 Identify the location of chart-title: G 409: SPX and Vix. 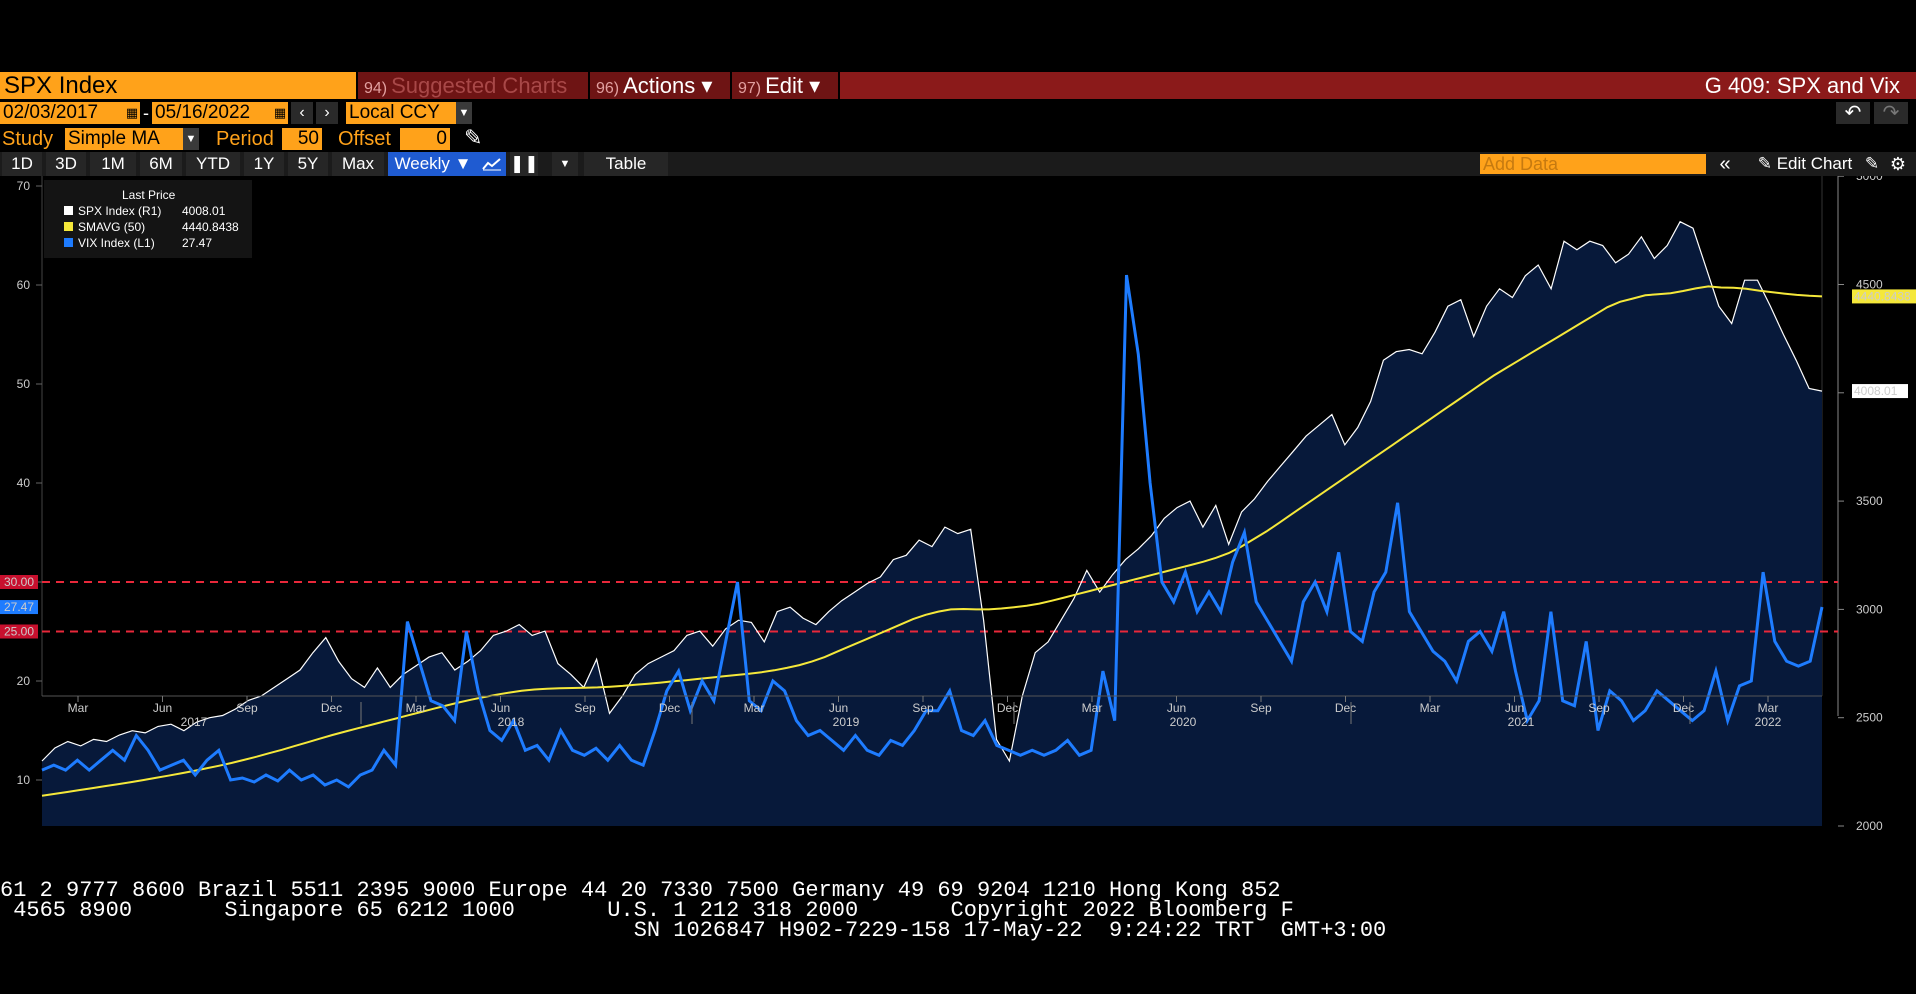
(1802, 85).